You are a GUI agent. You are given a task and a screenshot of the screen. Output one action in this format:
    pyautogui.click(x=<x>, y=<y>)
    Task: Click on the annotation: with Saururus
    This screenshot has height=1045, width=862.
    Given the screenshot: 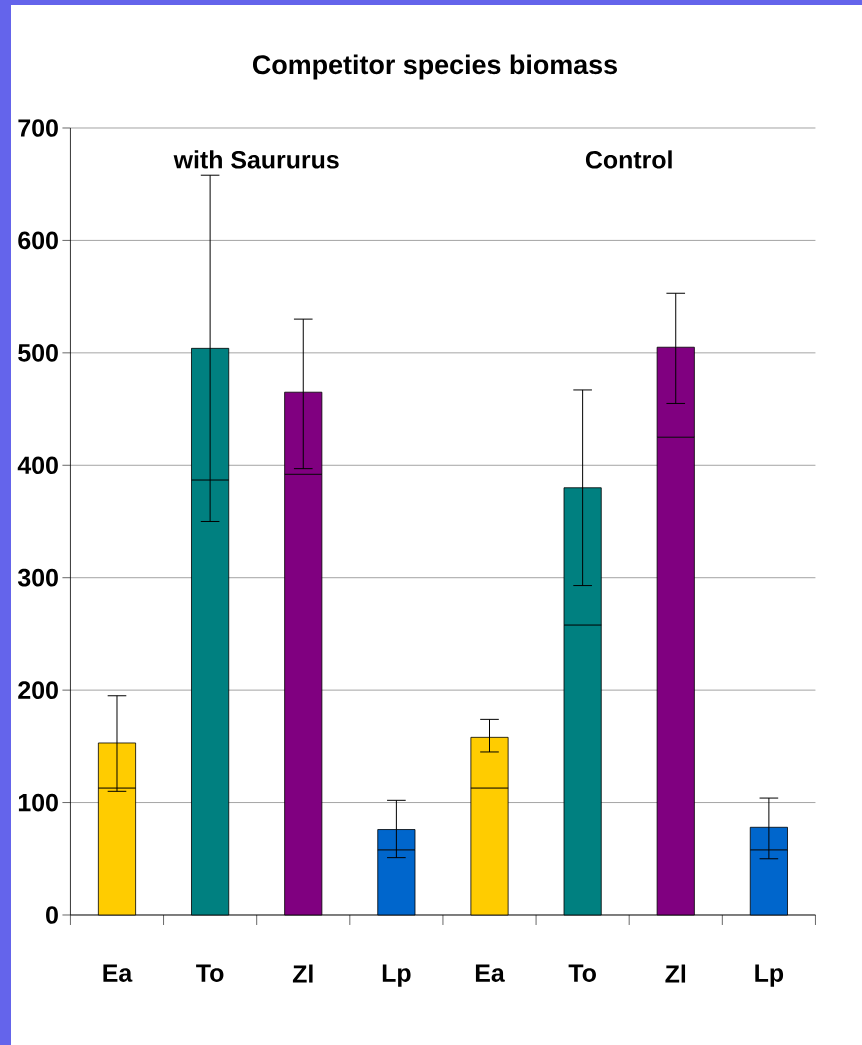 What is the action you would take?
    pyautogui.click(x=256, y=159)
    